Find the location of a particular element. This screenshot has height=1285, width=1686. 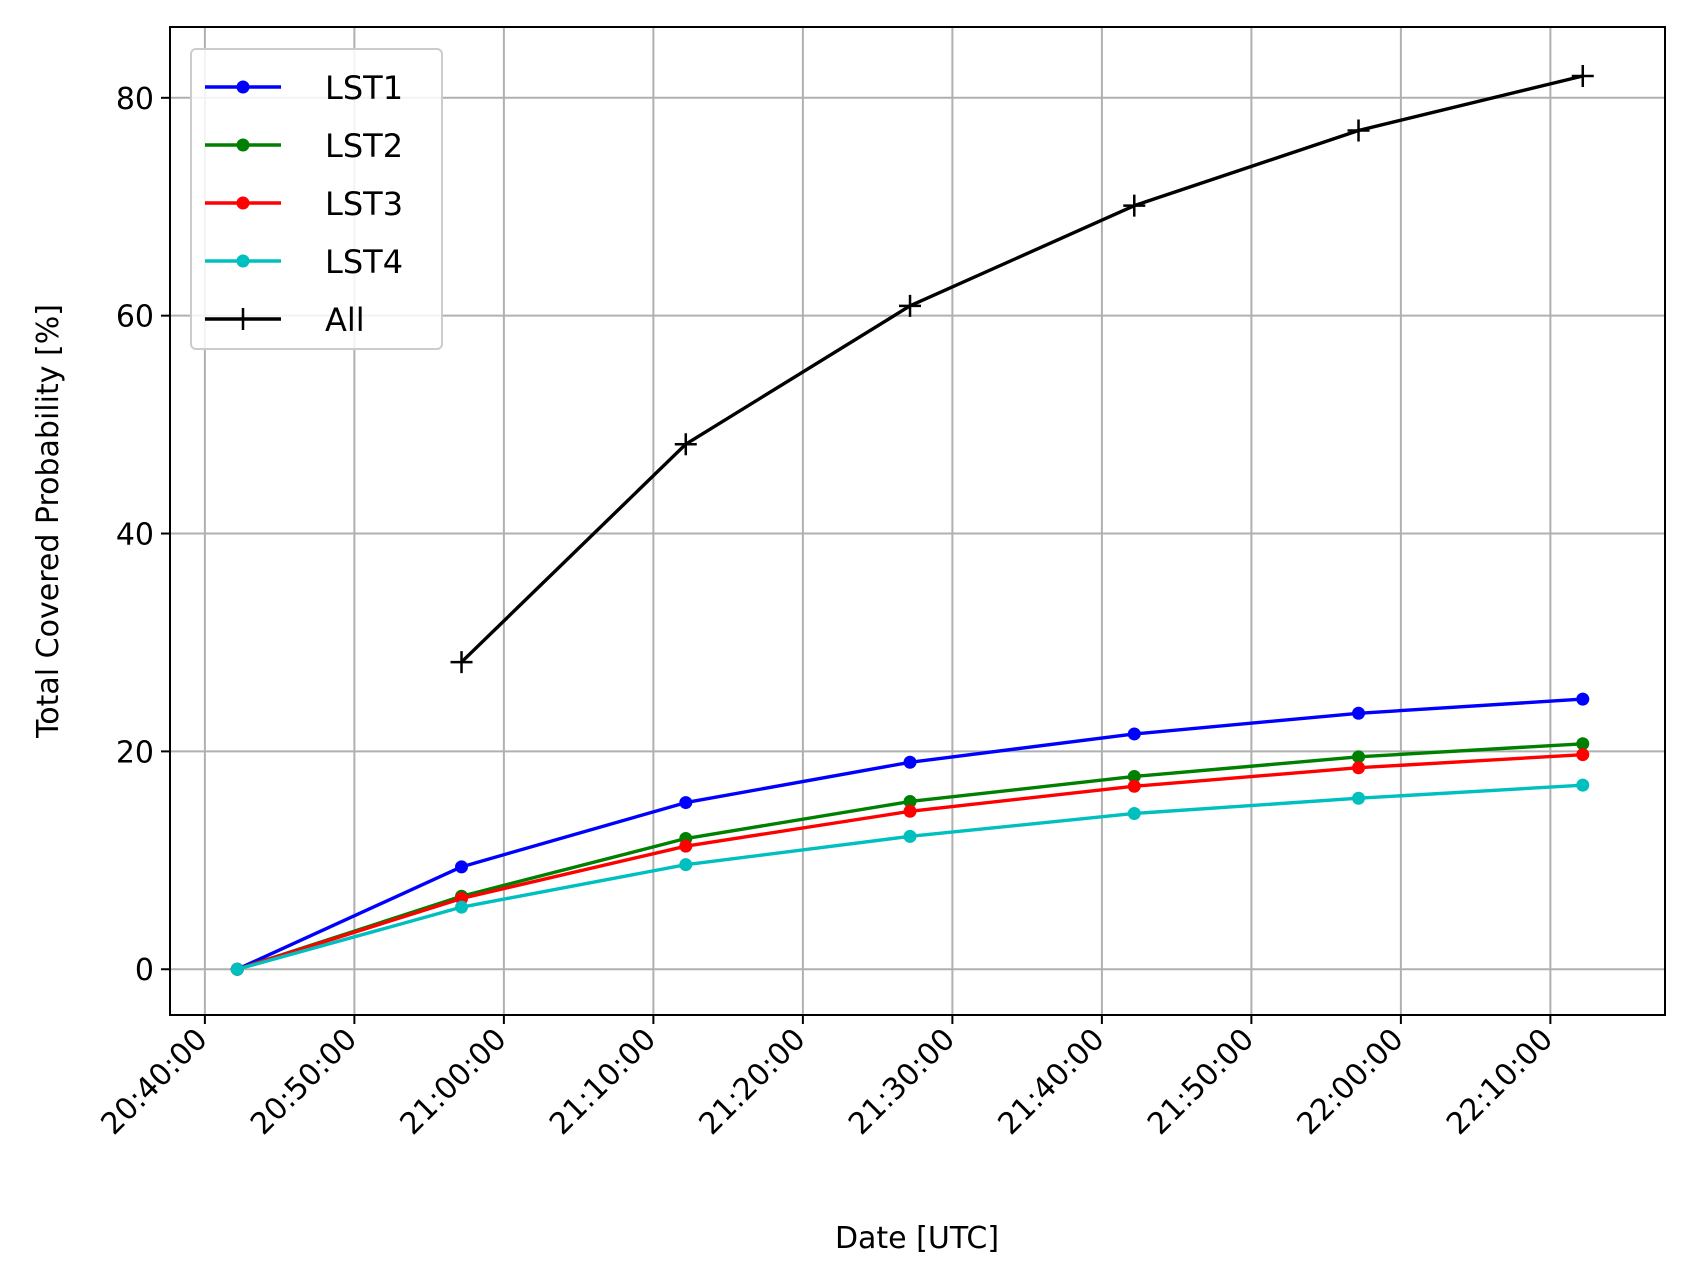

legend-marker-all is located at coordinates (243, 319).